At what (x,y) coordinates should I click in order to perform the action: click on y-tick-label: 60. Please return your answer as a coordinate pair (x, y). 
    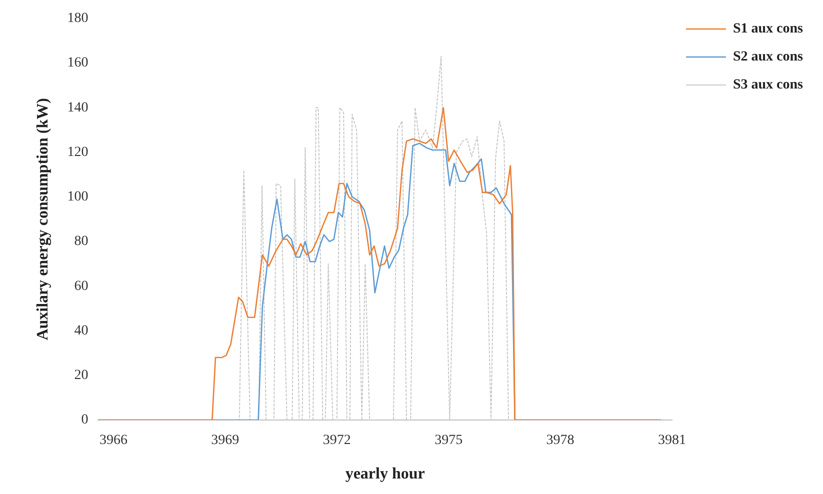
    Looking at the image, I should click on (81, 286).